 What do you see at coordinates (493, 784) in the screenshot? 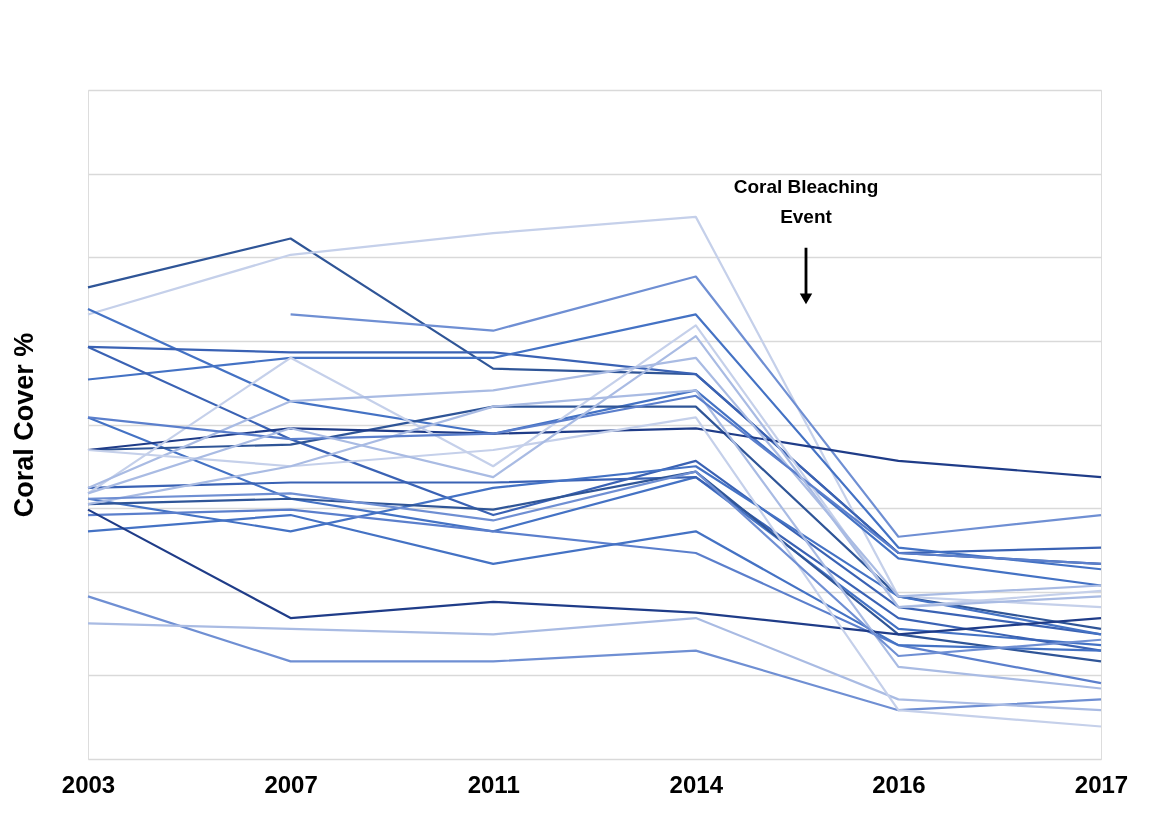
I see `x-tick-label: 2011` at bounding box center [493, 784].